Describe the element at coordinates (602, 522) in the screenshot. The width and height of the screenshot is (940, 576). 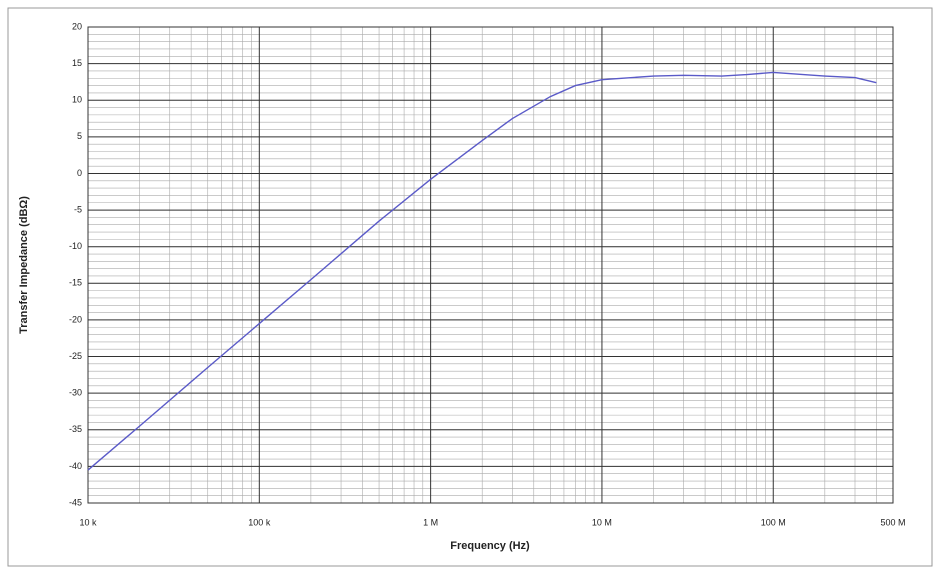
I see `x-tick-label: 10 M` at that location.